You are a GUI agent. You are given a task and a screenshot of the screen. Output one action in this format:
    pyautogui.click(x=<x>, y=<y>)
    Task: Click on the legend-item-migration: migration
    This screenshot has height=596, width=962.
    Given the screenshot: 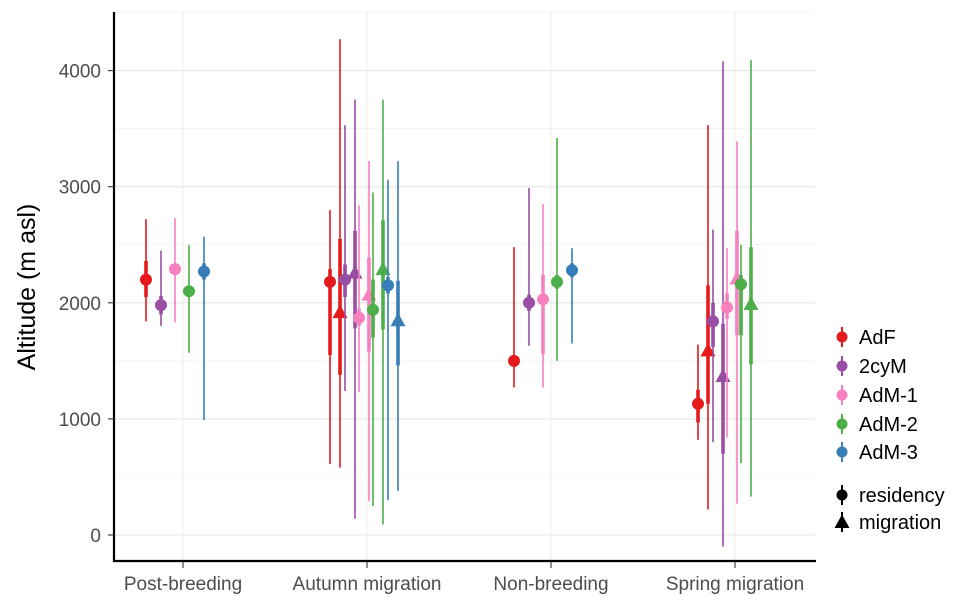 What is the action you would take?
    pyautogui.click(x=887, y=523)
    